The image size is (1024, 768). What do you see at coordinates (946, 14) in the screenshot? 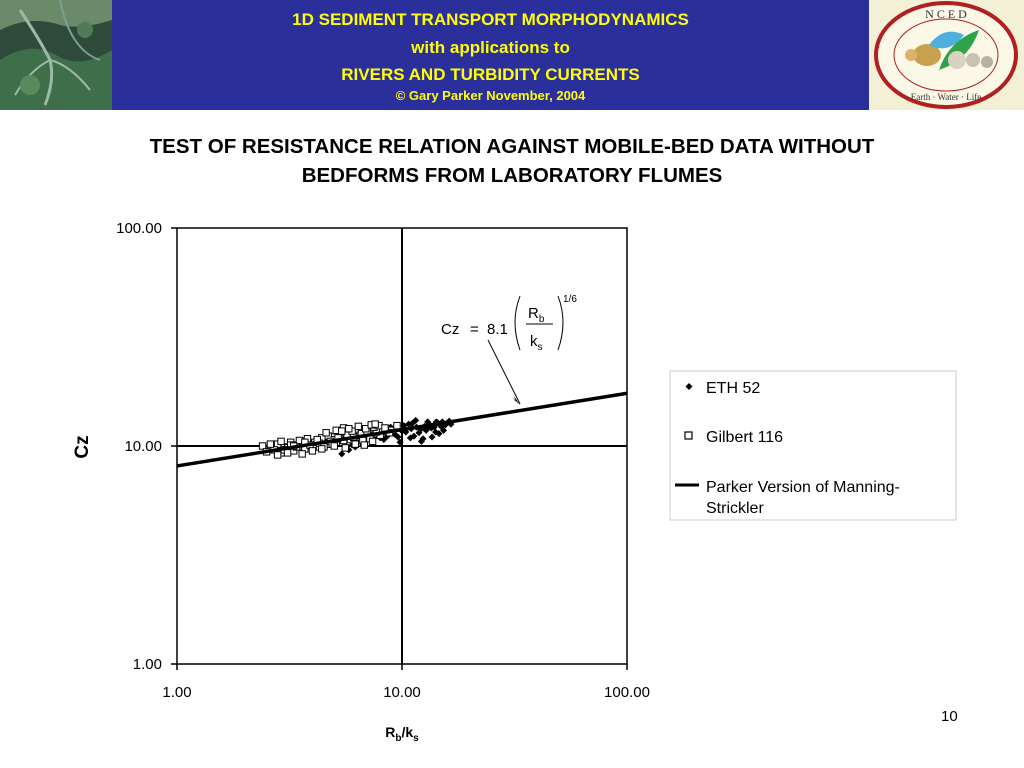
I see `logo-text-top: N C E D` at bounding box center [946, 14].